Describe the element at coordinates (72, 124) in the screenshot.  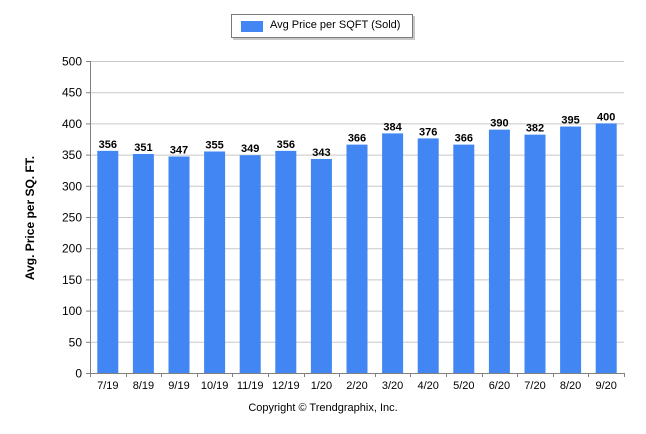
I see `y-tick-label: 400` at that location.